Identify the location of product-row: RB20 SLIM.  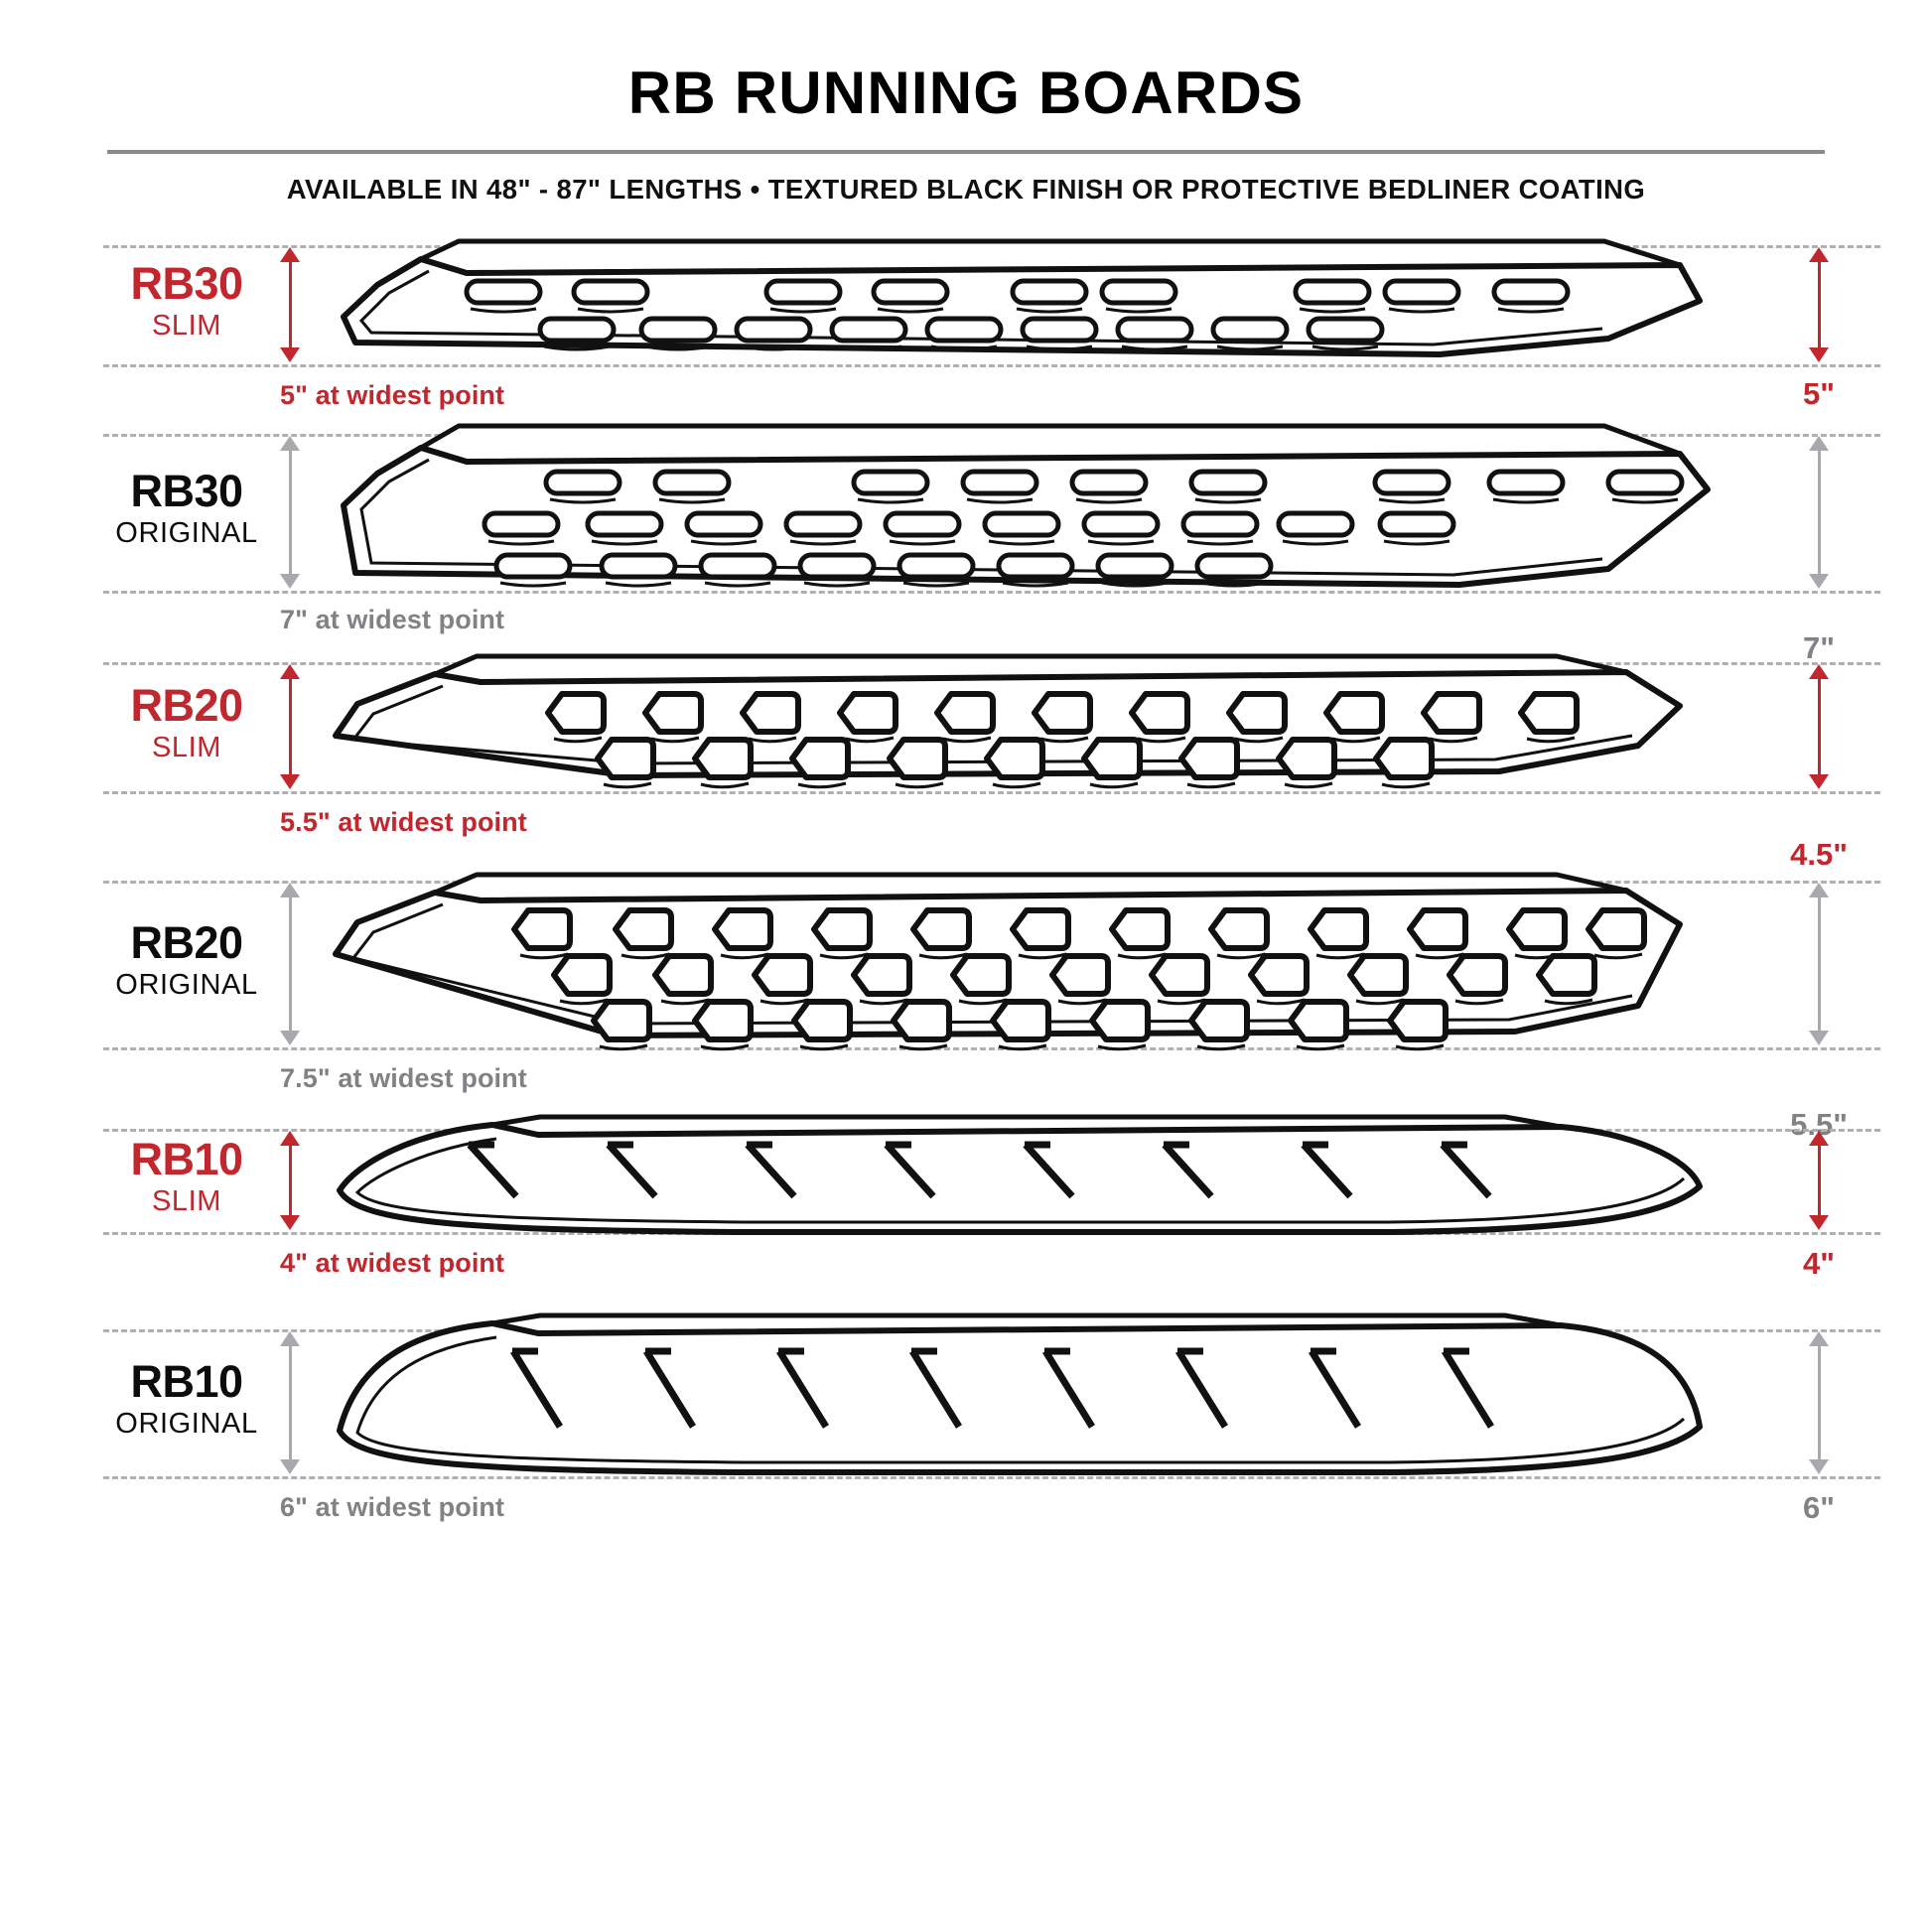
(966, 781).